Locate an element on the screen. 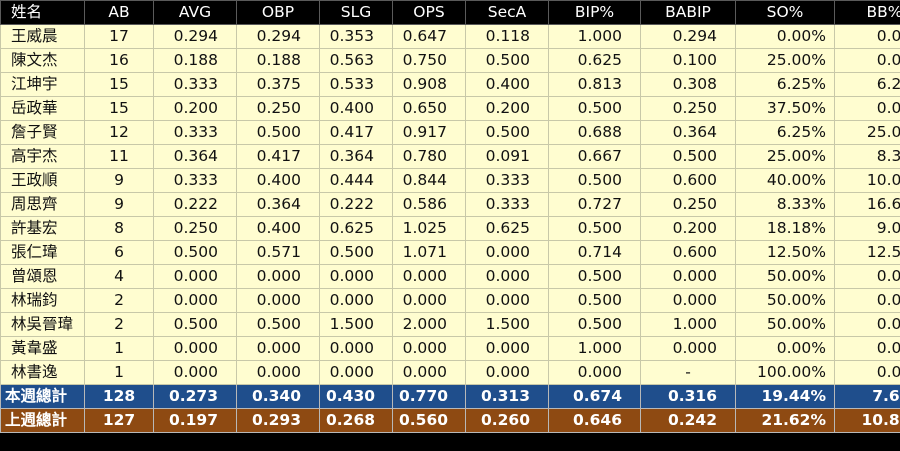 The width and height of the screenshot is (900, 451). cell-avg: 0.000 is located at coordinates (195, 372).